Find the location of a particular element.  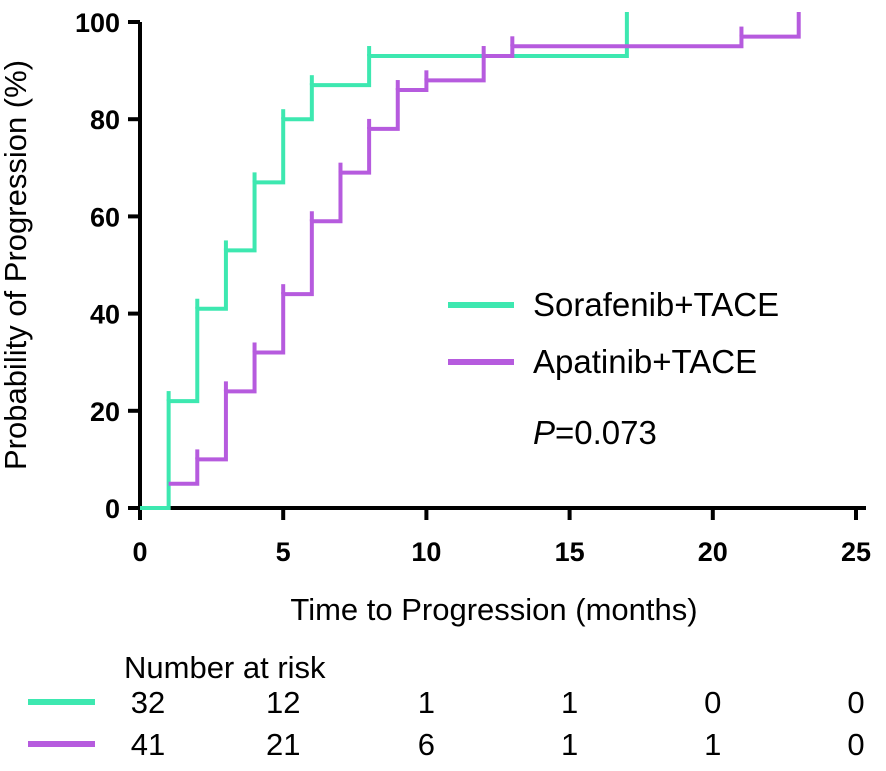

p-value-symbol: P is located at coordinates (544, 432).